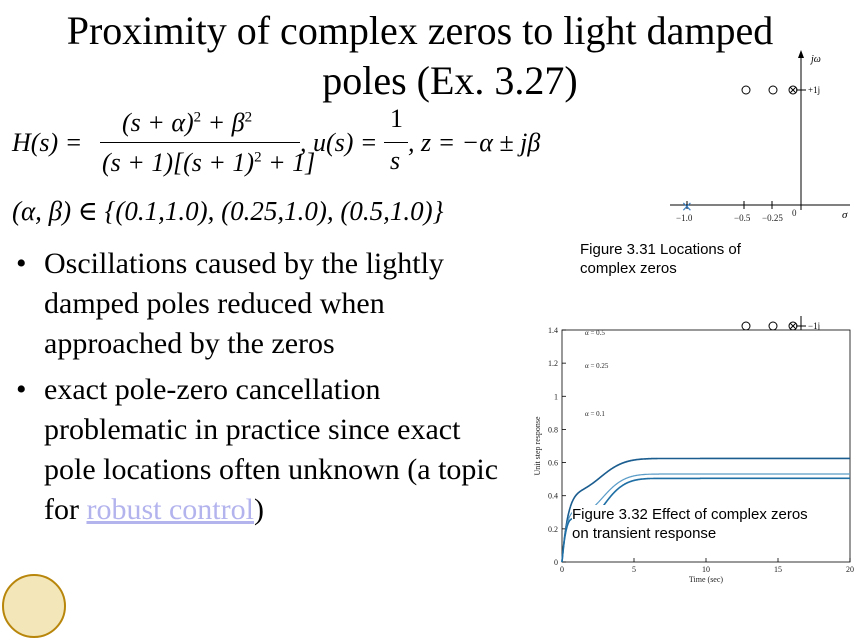  What do you see at coordinates (814, 90) in the screenshot?
I see `plus-j-label: +1j` at bounding box center [814, 90].